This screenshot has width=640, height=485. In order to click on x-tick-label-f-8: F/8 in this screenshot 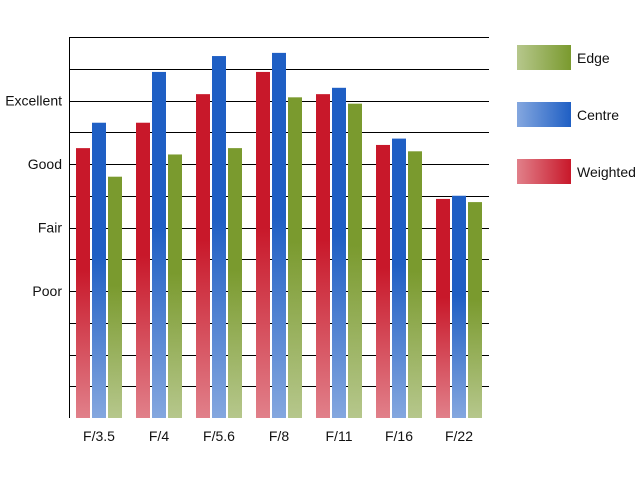, I will do `click(279, 436)`.